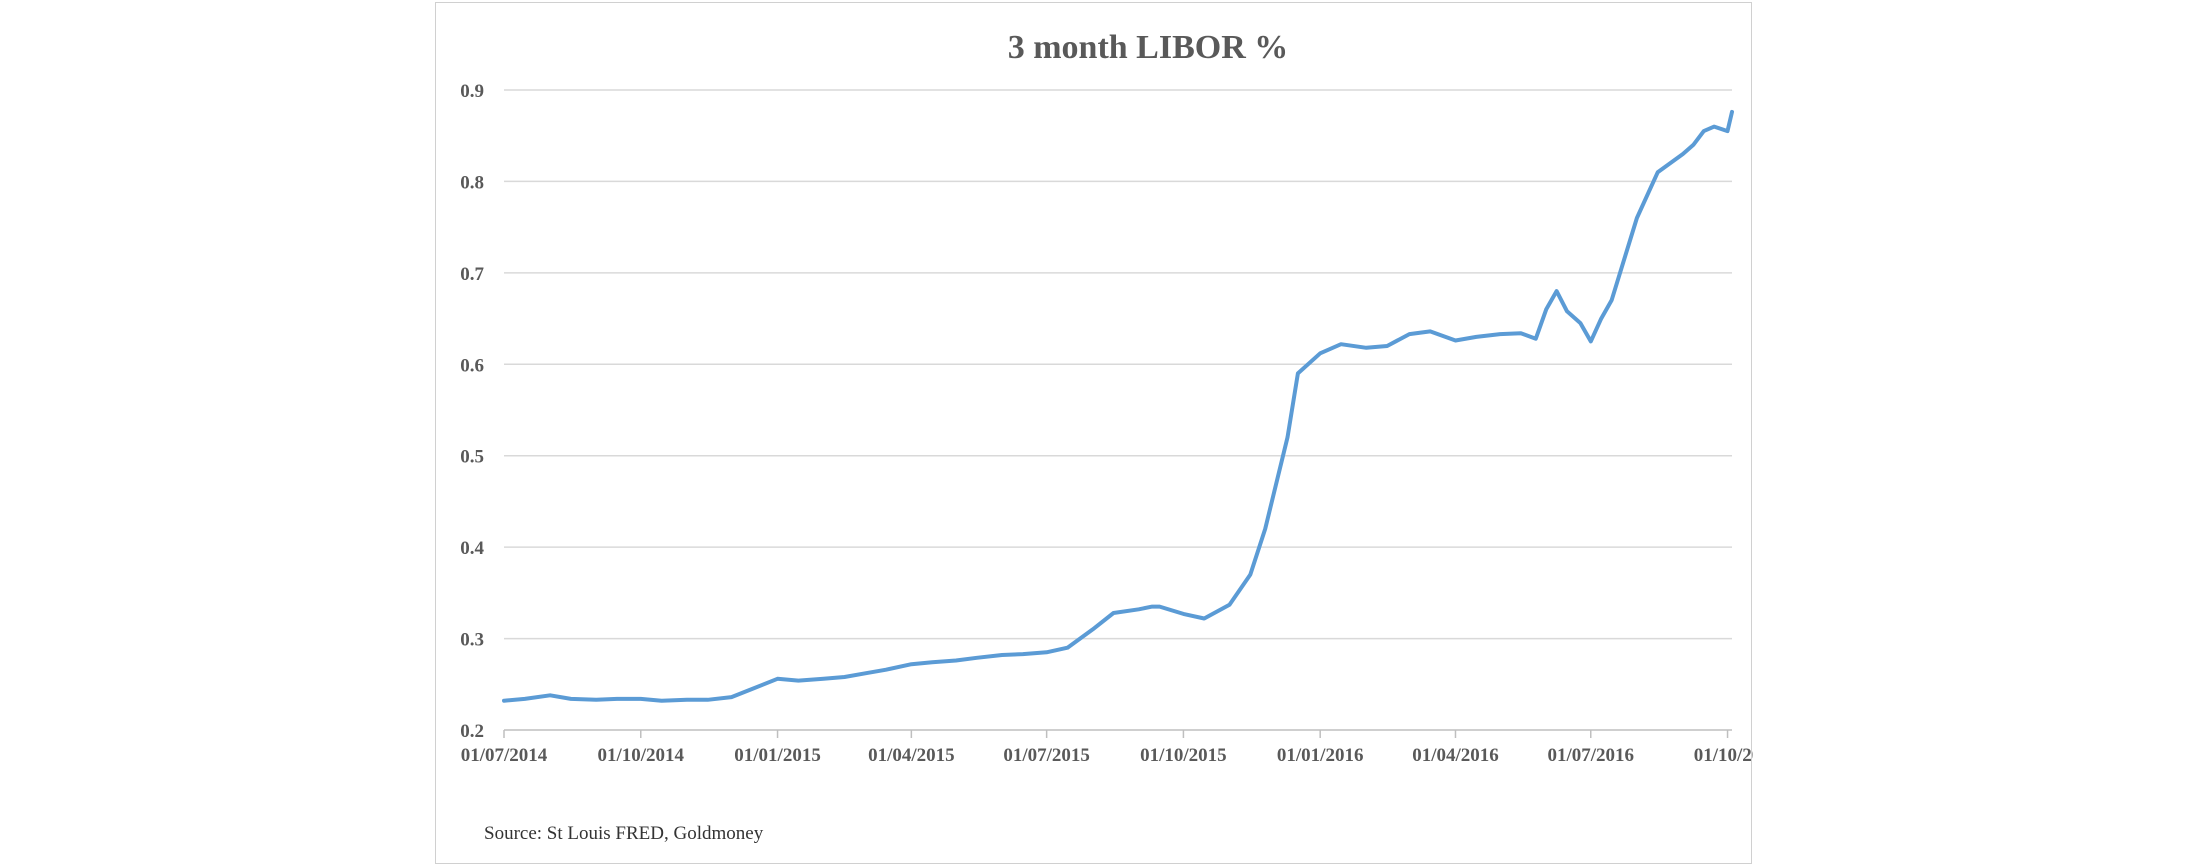  I want to click on x-tick-label: 01/04/2015, so click(911, 755).